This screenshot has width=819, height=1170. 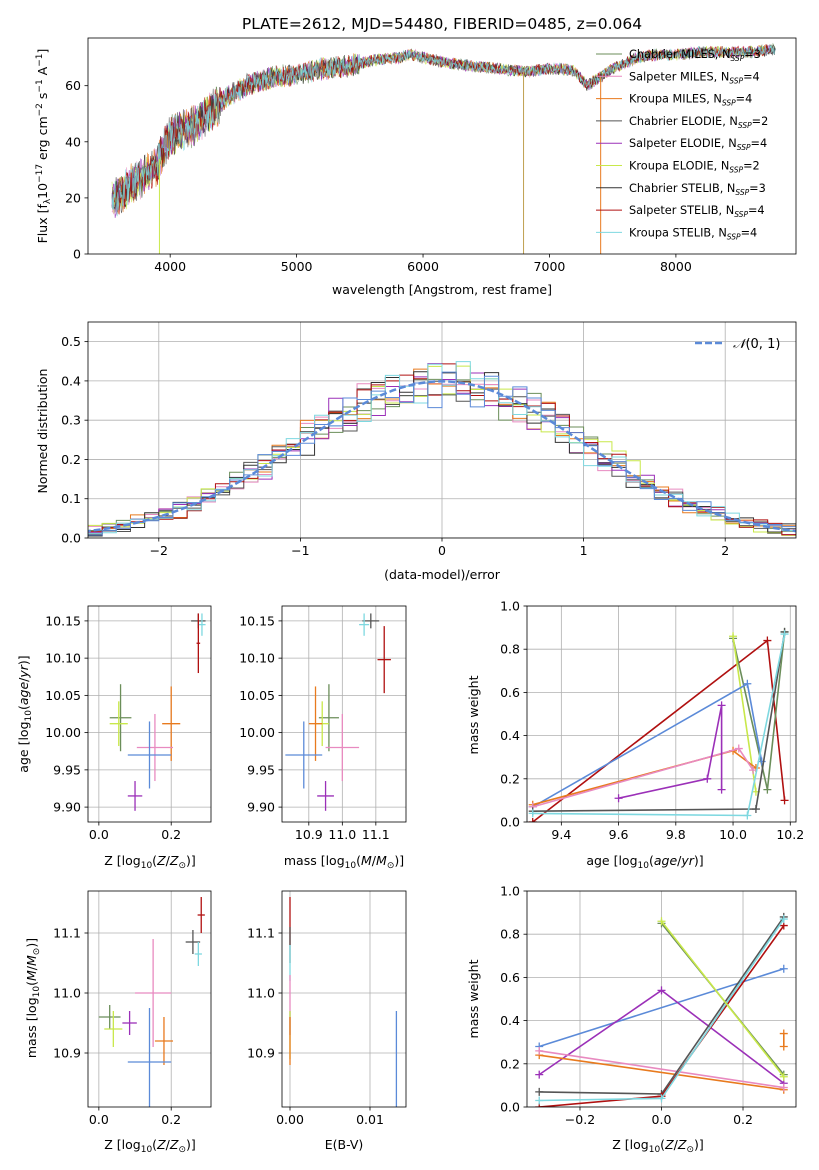 What do you see at coordinates (697, 189) in the screenshot?
I see `legend-label: Chabrier STELIB, NSSP=3` at bounding box center [697, 189].